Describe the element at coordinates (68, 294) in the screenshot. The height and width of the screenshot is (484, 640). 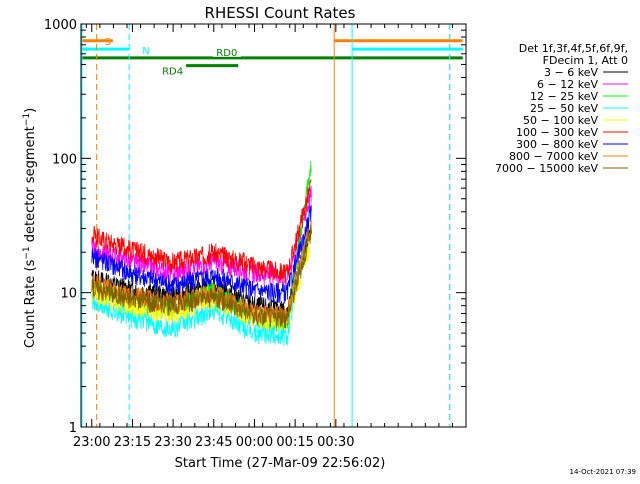
I see `y-tick-label: 10` at that location.